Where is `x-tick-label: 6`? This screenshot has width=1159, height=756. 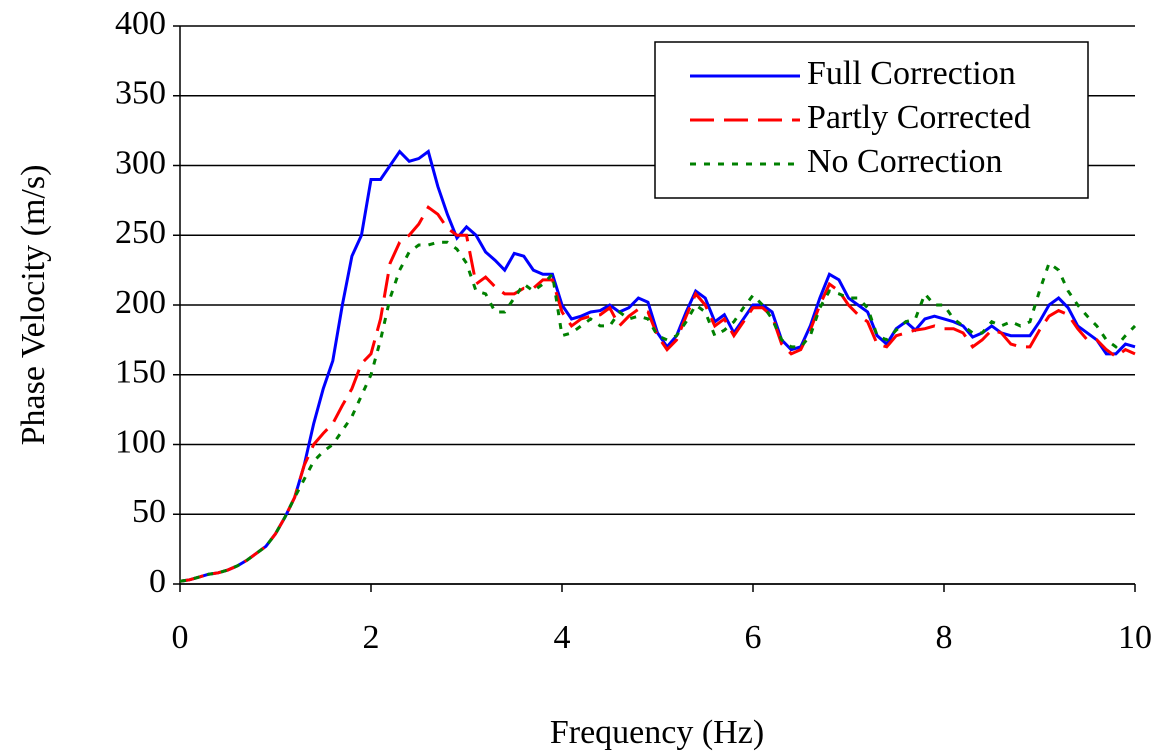 x-tick-label: 6 is located at coordinates (753, 637).